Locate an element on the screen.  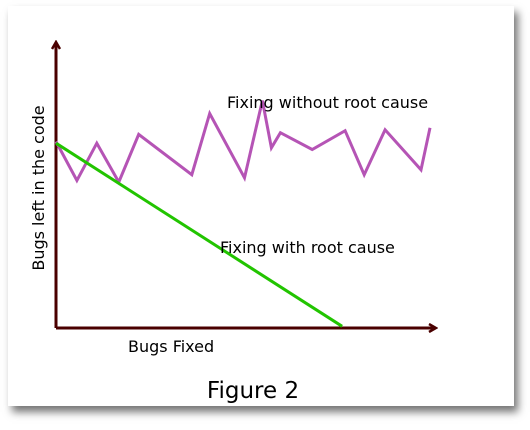
series-label-without-root-cause: Fixing without root cause is located at coordinates (327, 102).